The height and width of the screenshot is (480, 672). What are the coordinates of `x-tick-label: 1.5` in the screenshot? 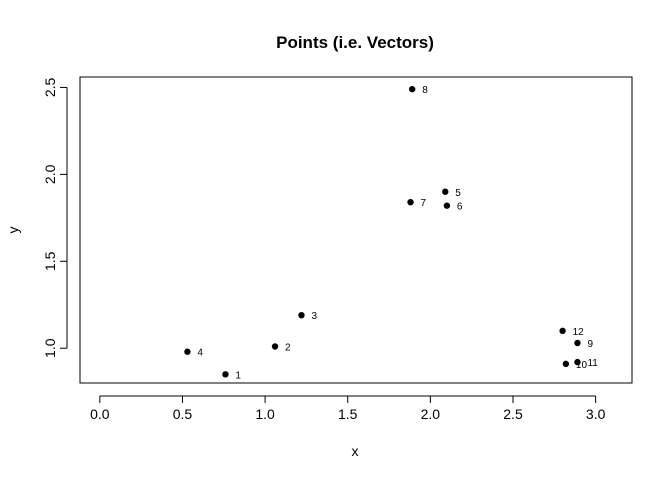 It's located at (348, 414).